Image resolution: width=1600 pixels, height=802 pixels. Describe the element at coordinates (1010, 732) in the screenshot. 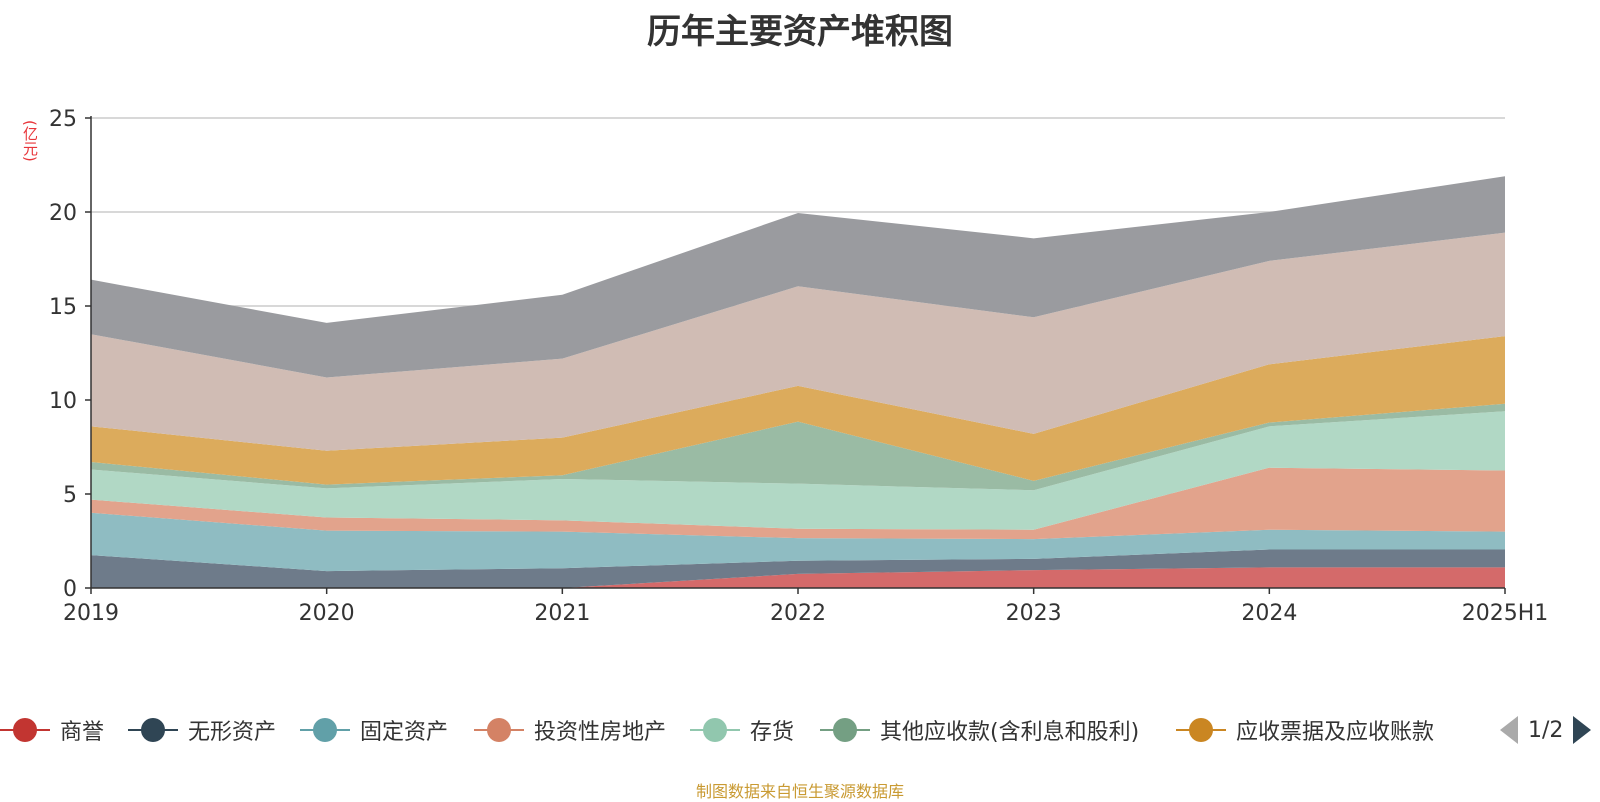

I see `legend-label: 其他应收款(含利息和股利)` at that location.